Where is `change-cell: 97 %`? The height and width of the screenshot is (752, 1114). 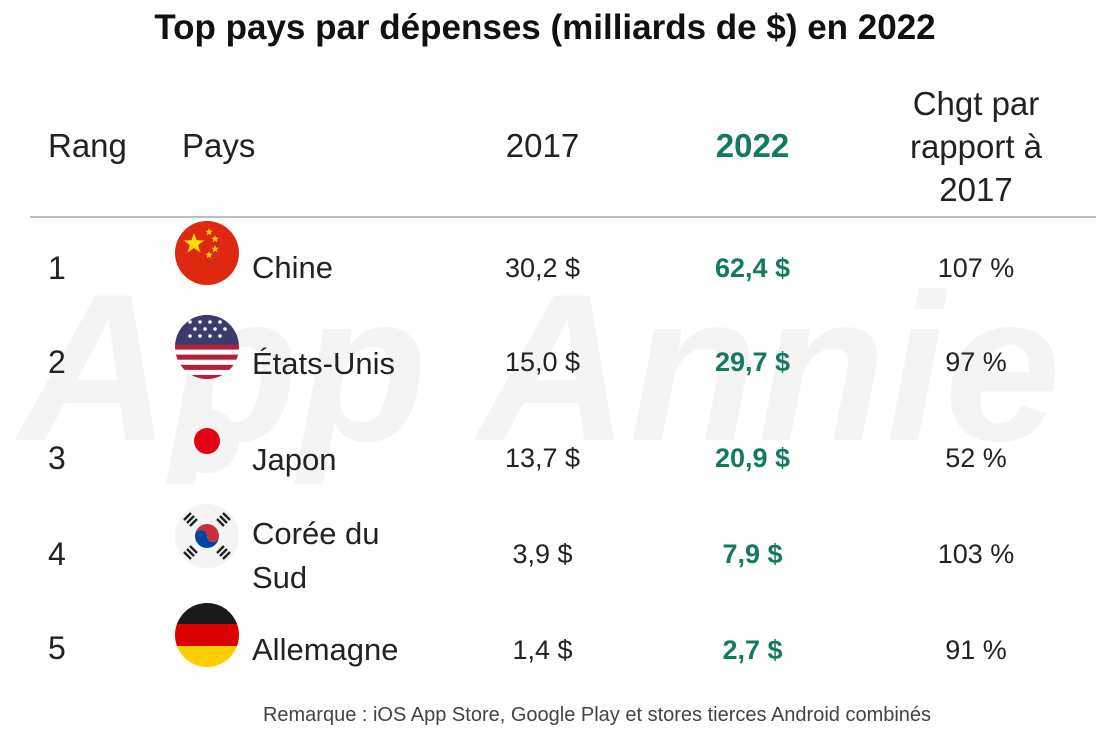
change-cell: 97 % is located at coordinates (976, 362).